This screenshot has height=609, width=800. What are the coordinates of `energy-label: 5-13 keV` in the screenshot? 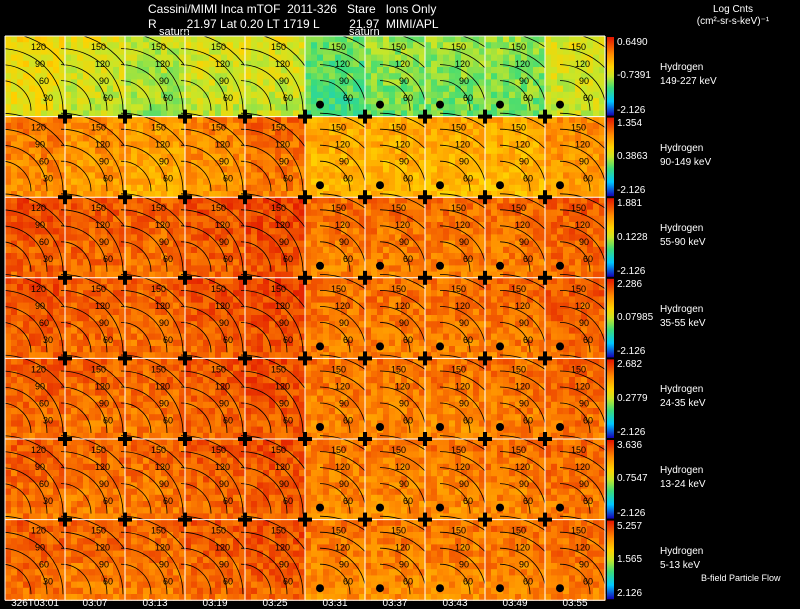 It's located at (680, 565).